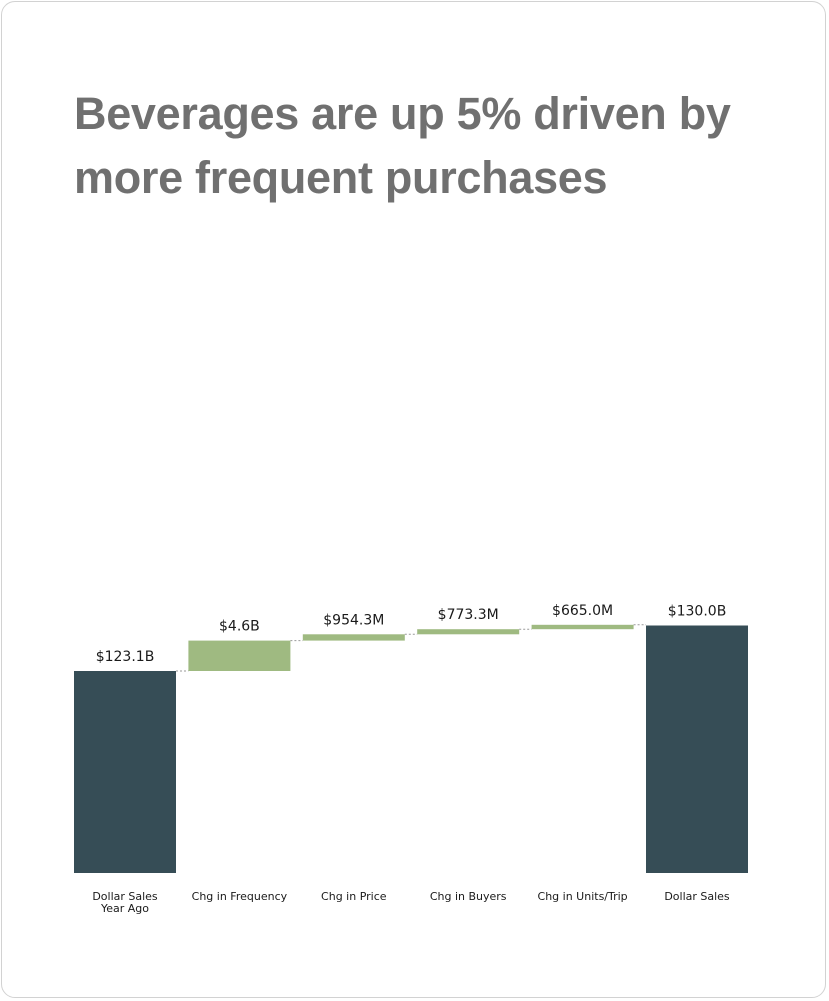 This screenshot has width=829, height=1001. Describe the element at coordinates (468, 632) in the screenshot. I see `bar-chg-in-buyers` at that location.